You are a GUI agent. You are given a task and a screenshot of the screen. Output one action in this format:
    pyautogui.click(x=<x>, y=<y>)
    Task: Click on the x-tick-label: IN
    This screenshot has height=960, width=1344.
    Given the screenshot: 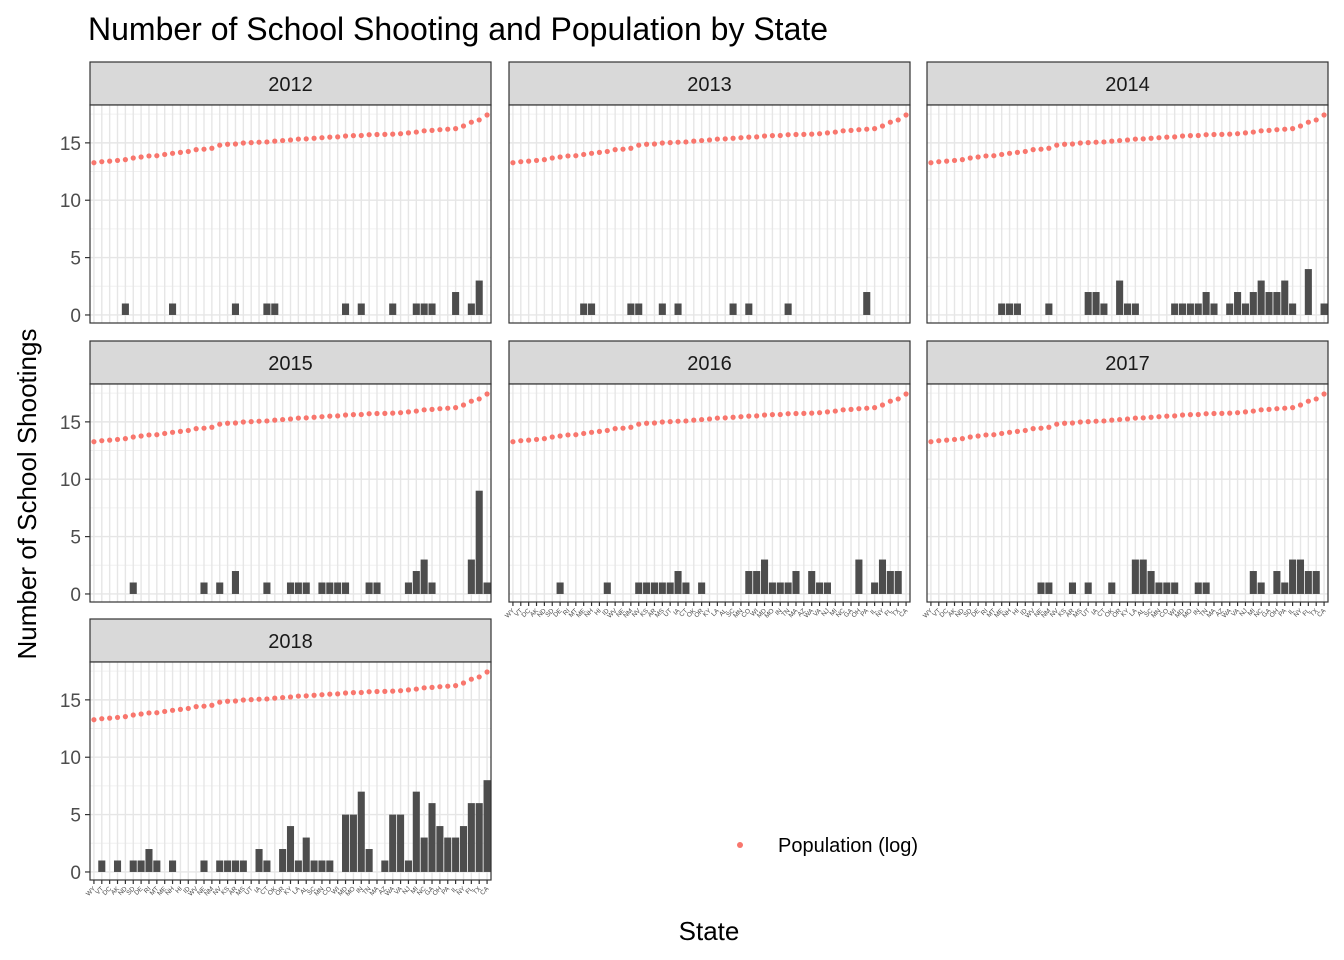 What is the action you would take?
    pyautogui.click(x=1197, y=612)
    